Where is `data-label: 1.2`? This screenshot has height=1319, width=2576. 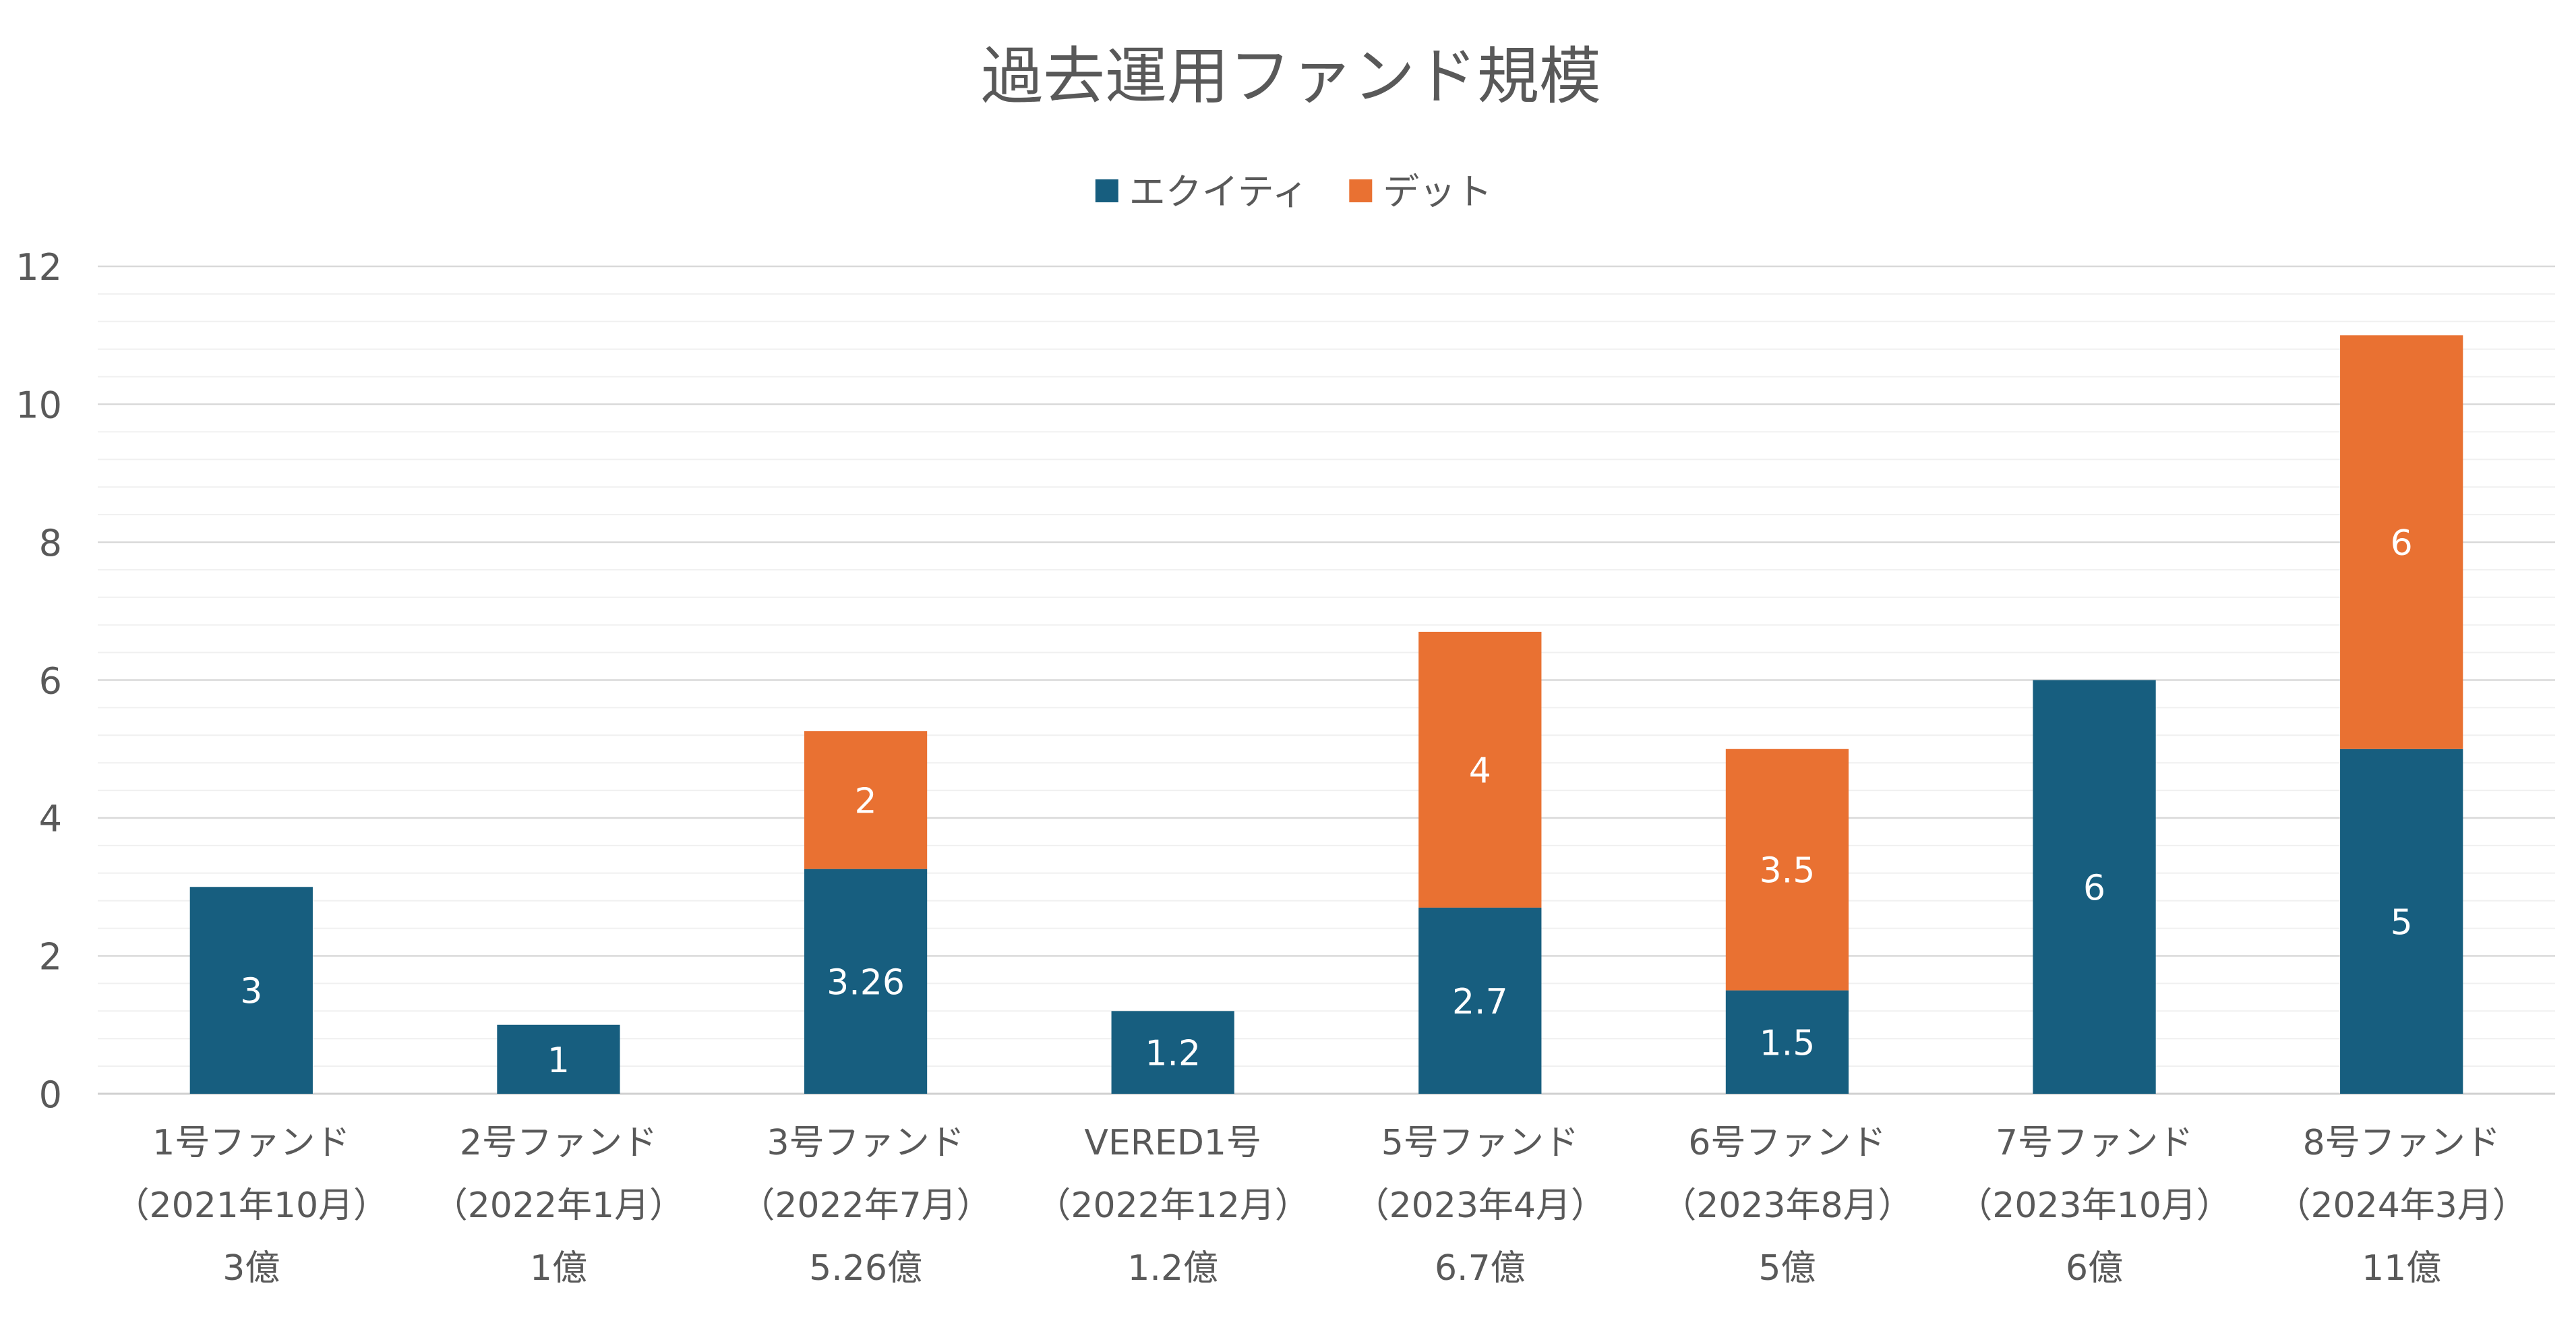 data-label: 1.2 is located at coordinates (1173, 1054).